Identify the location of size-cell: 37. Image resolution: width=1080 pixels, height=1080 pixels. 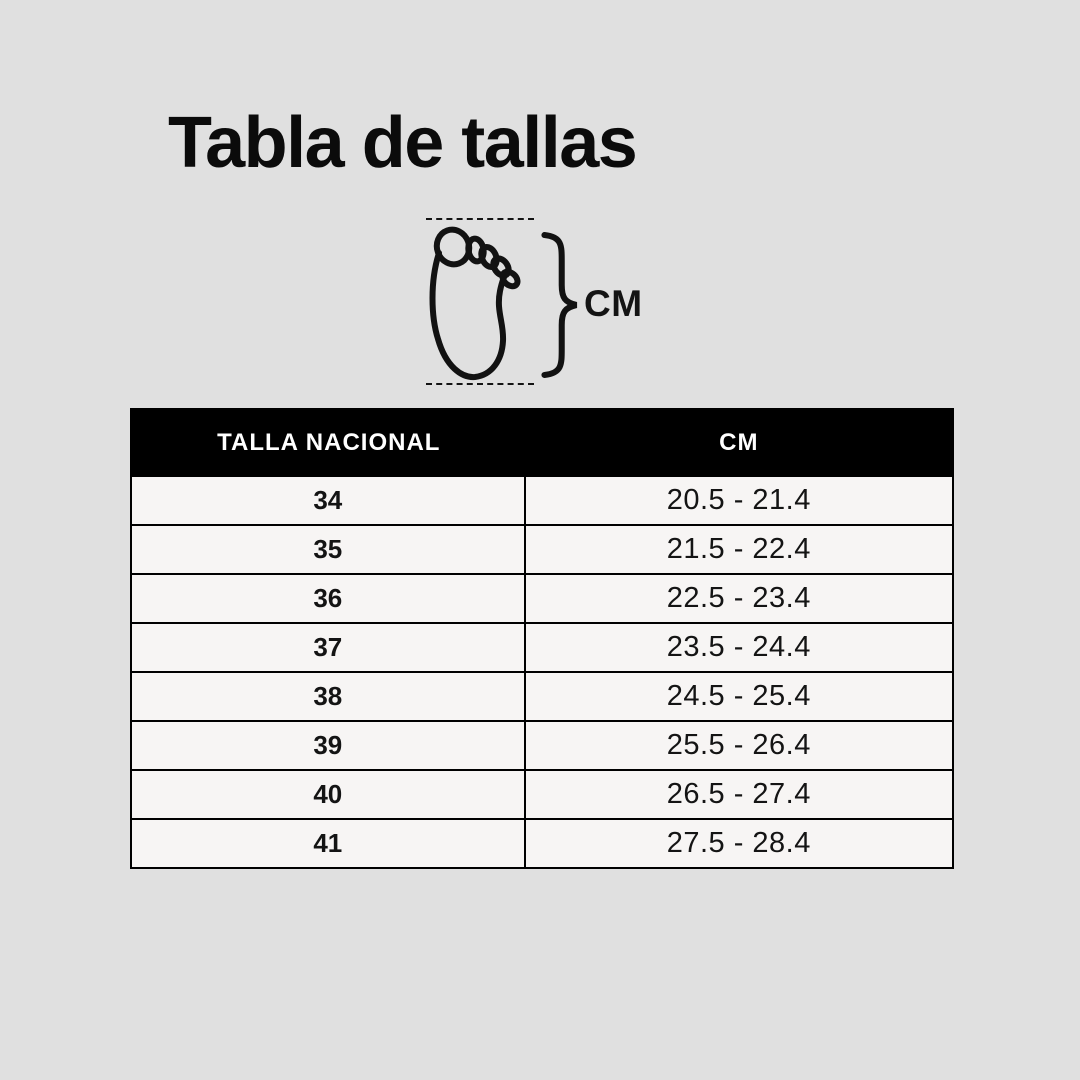
(329, 647).